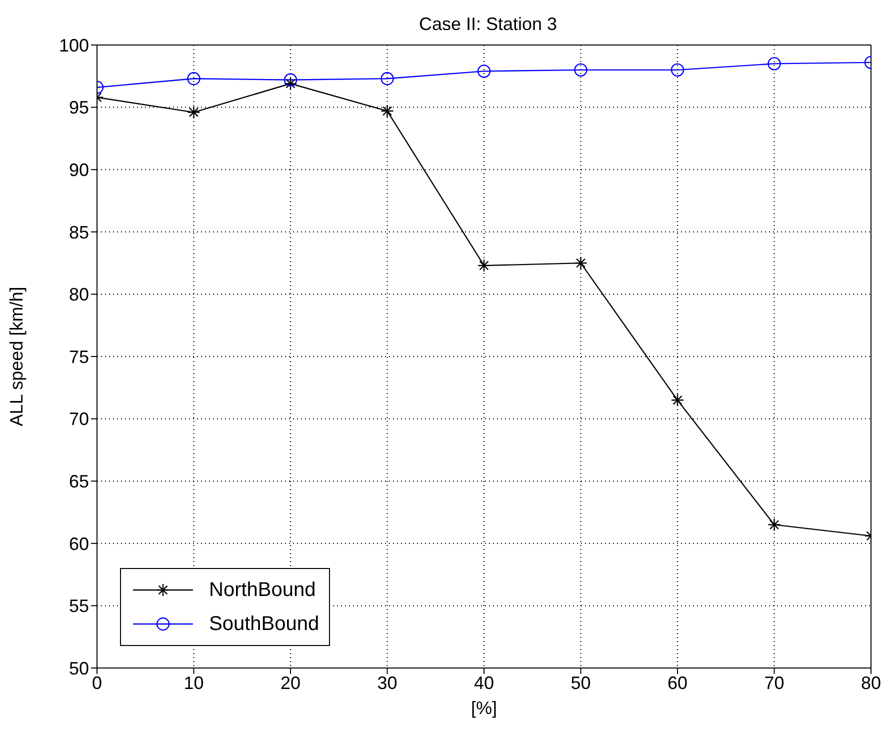 Image resolution: width=894 pixels, height=734 pixels. Describe the element at coordinates (78, 481) in the screenshot. I see `y-tick-label: 65` at that location.